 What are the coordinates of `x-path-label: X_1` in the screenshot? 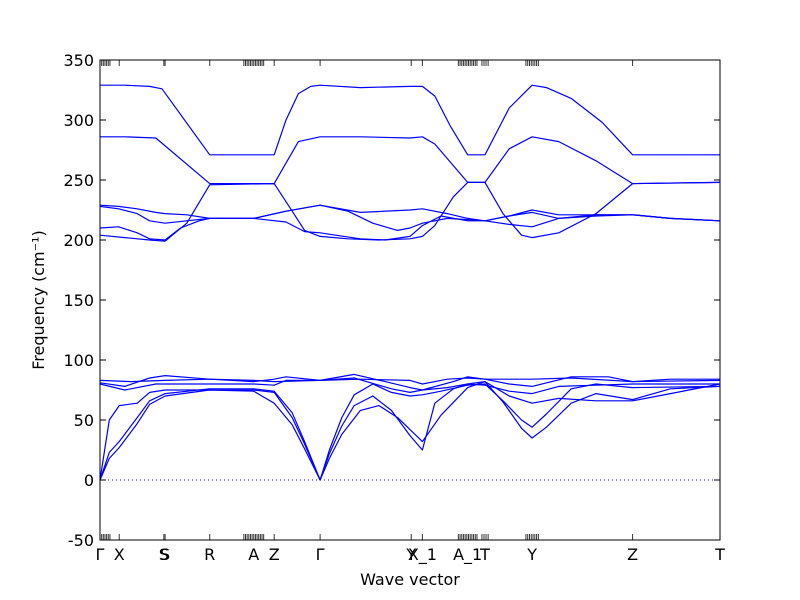 It's located at (422, 555).